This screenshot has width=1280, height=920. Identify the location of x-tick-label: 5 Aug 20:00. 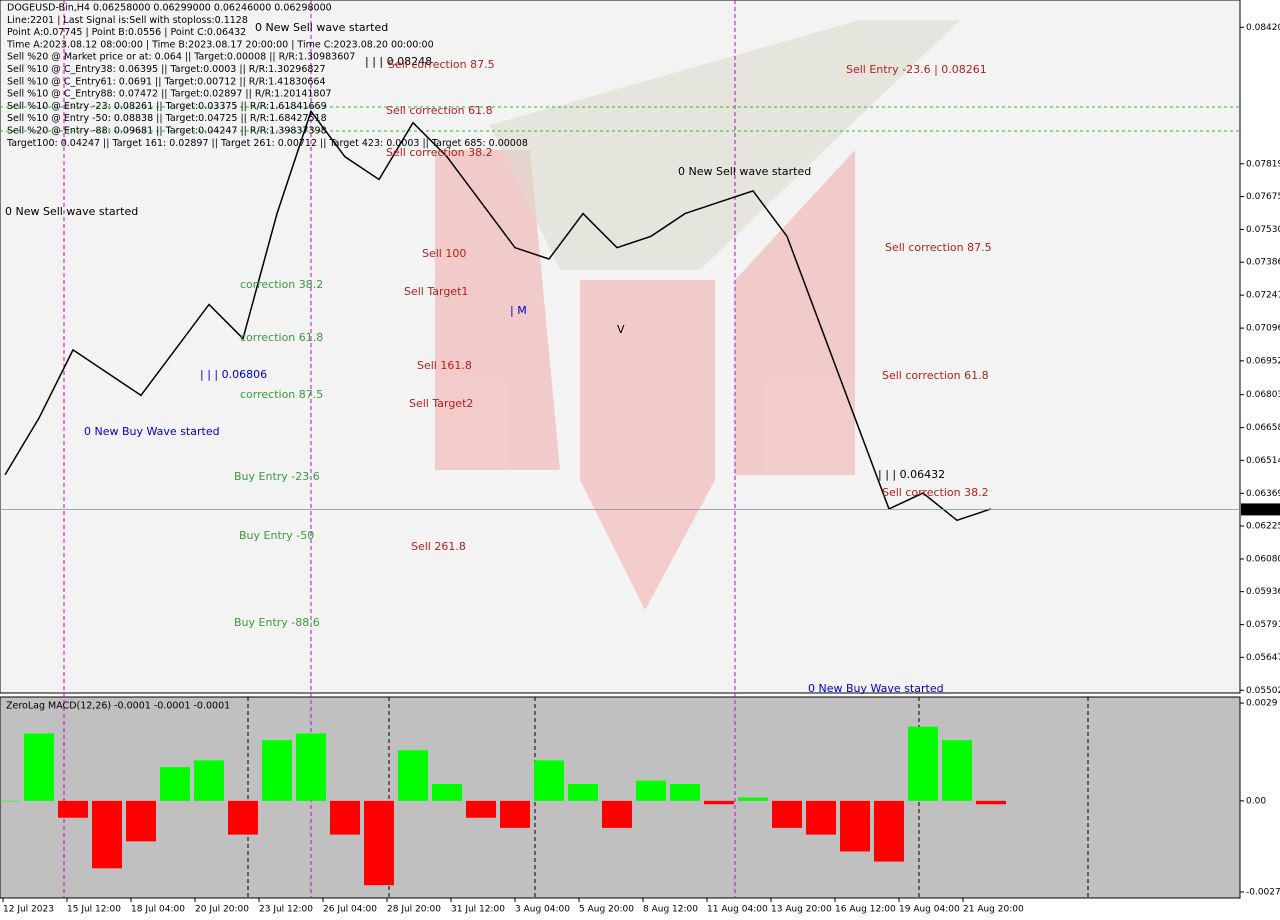
(606, 910).